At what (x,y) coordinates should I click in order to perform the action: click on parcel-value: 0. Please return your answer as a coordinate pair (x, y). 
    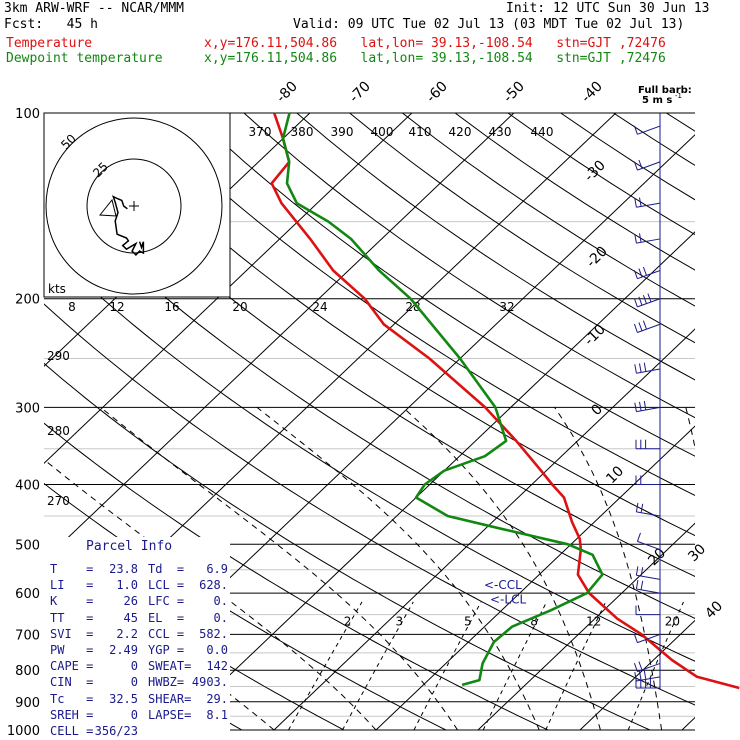
    Looking at the image, I should click on (134, 682).